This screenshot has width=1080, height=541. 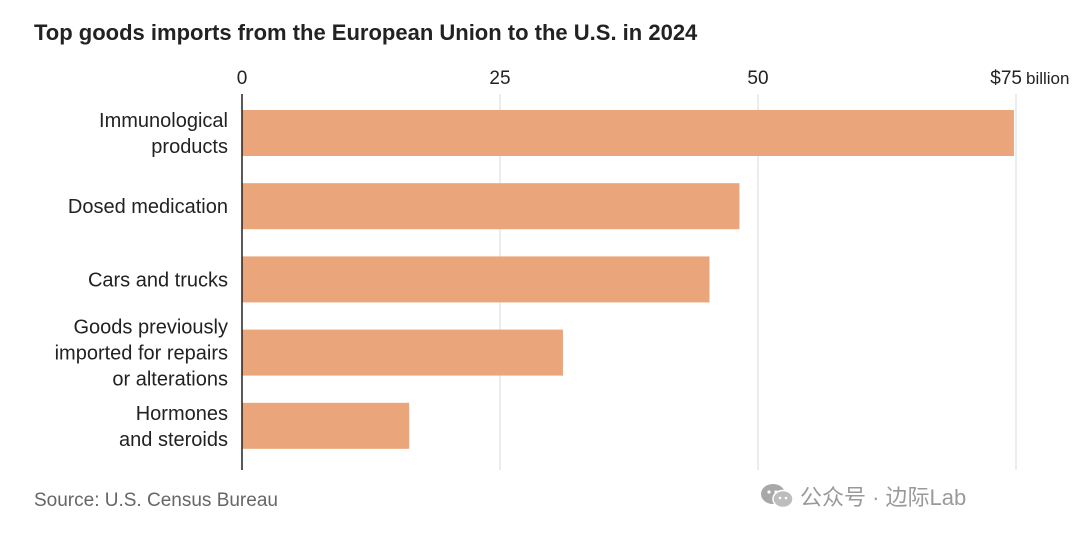 What do you see at coordinates (653, 78) in the screenshot?
I see `tick-labels: 0 25 50 $75 billion` at bounding box center [653, 78].